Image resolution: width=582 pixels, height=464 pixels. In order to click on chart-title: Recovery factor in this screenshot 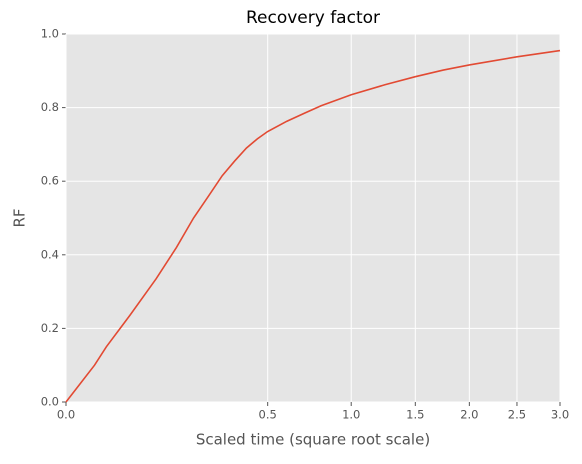, I will do `click(313, 18)`.